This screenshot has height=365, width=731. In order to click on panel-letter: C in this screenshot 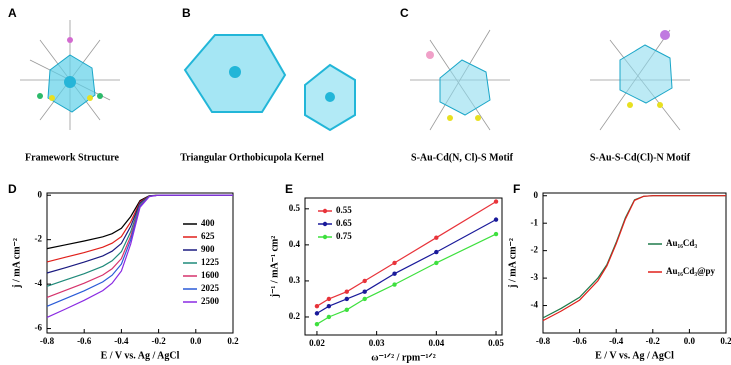, I will do `click(404, 13)`.